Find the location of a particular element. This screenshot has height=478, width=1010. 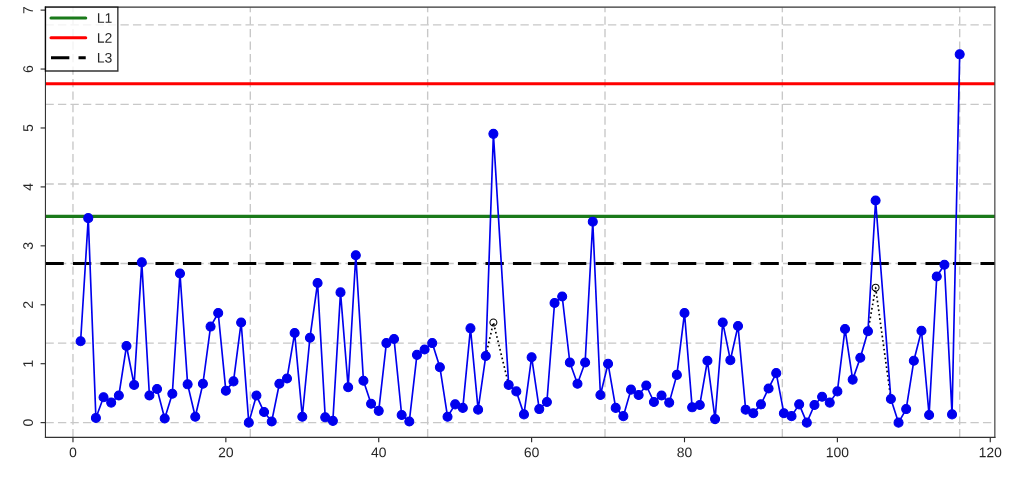

x-tick-label: 0 is located at coordinates (73, 452).